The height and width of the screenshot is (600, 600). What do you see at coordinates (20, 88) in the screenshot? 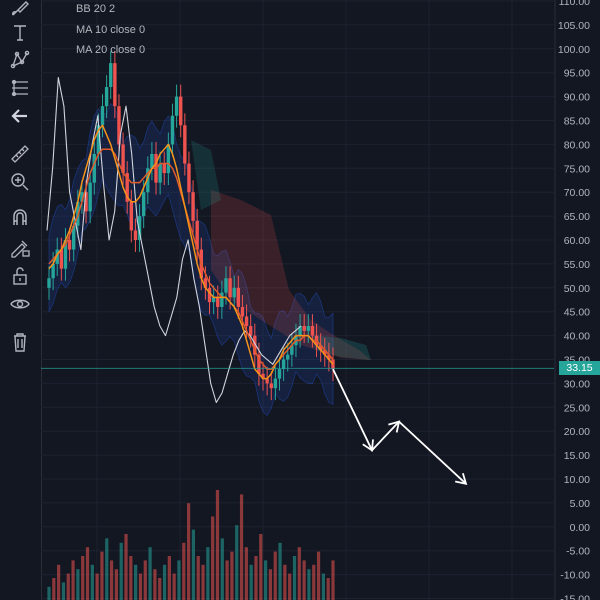
I see `measure-lines-icon` at bounding box center [20, 88].